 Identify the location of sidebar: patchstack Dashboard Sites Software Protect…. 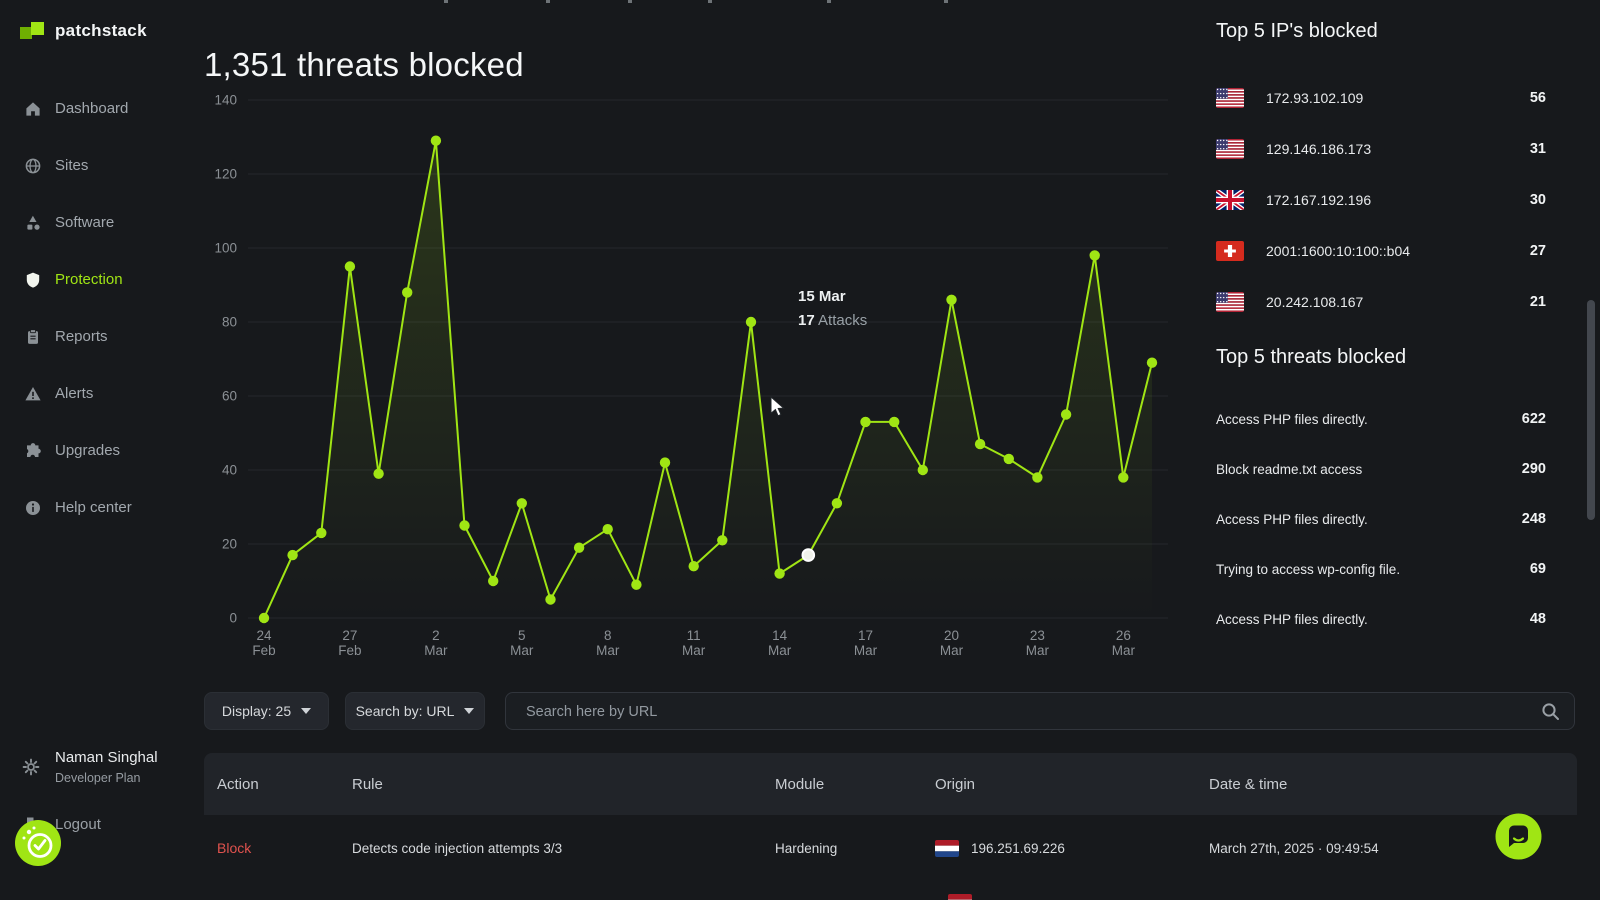
(100, 450).